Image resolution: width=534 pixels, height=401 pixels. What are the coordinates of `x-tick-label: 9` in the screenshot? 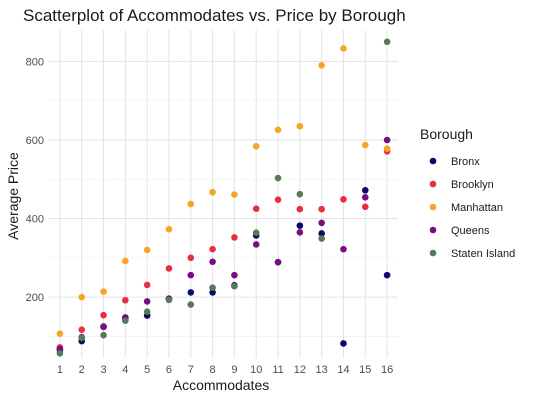 It's located at (234, 370).